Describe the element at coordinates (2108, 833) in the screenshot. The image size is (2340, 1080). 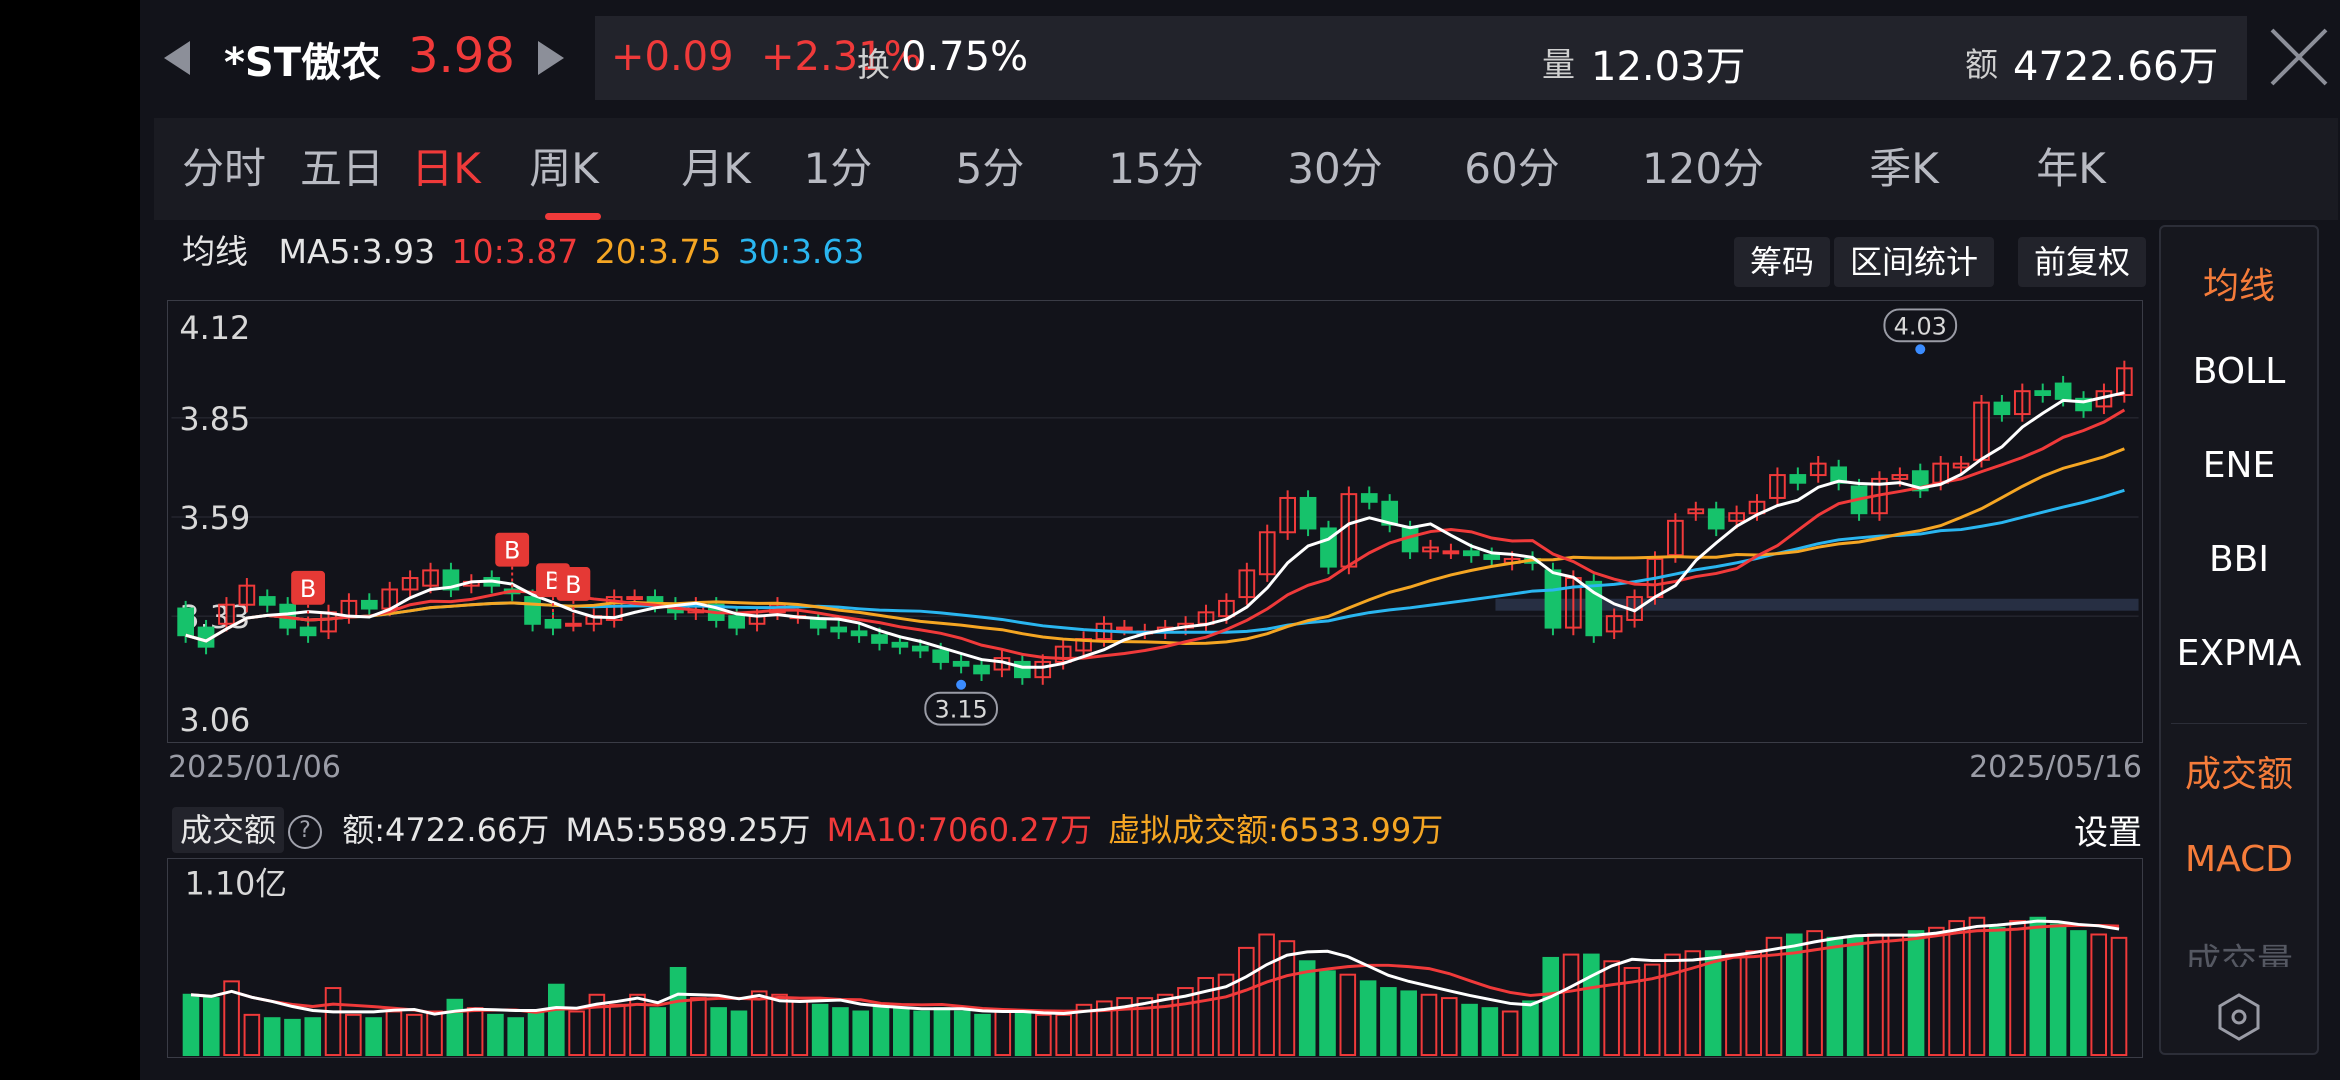
I see `settings-button: 设置` at that location.